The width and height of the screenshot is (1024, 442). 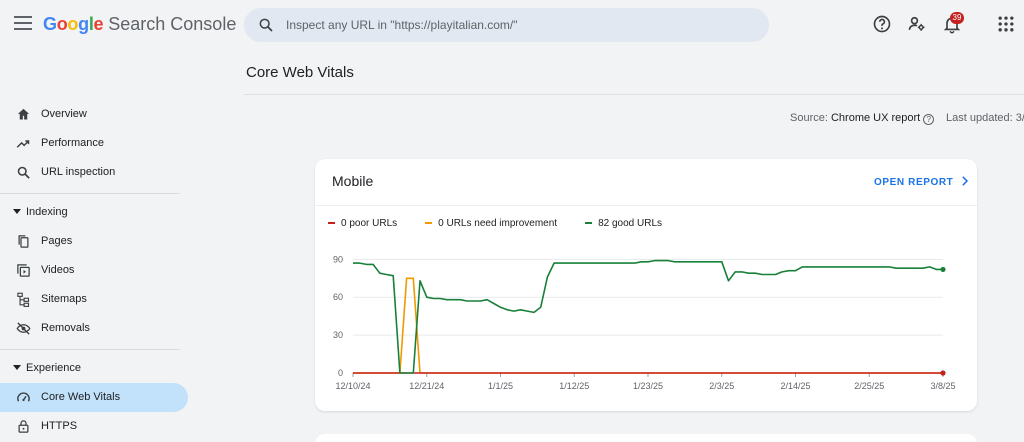 What do you see at coordinates (23, 144) in the screenshot?
I see `trending-up-icon` at bounding box center [23, 144].